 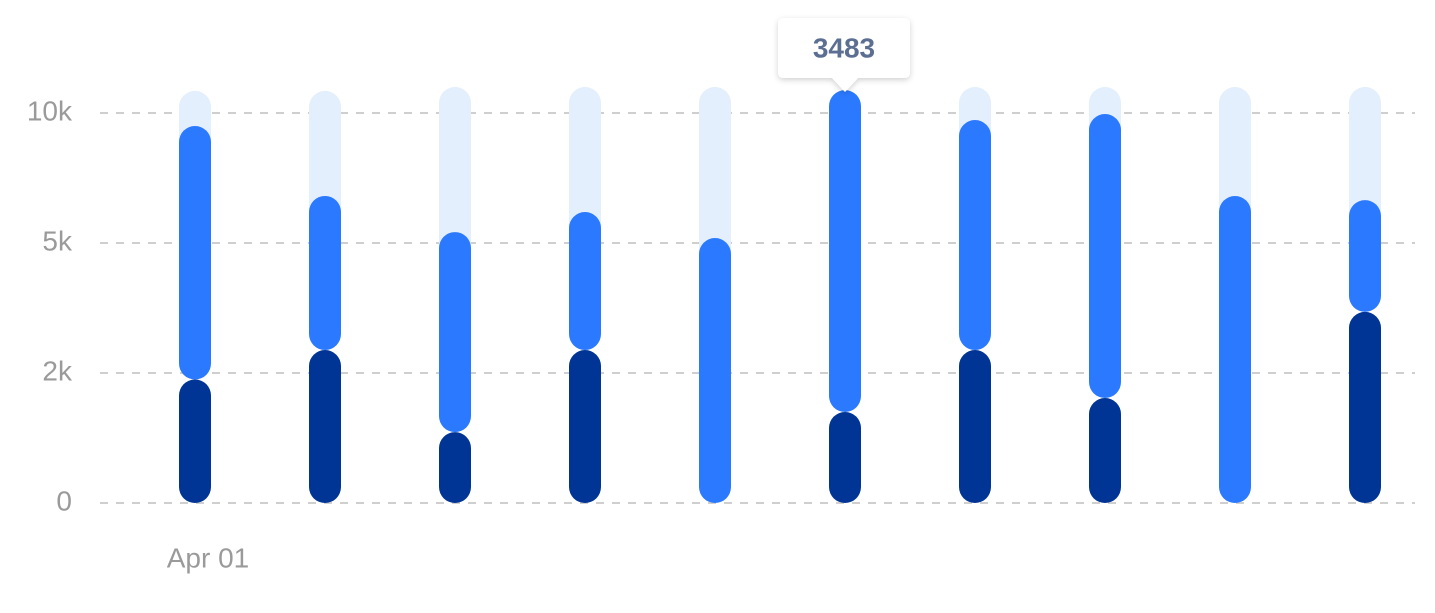 I want to click on tooltip: 3483, so click(x=844, y=55).